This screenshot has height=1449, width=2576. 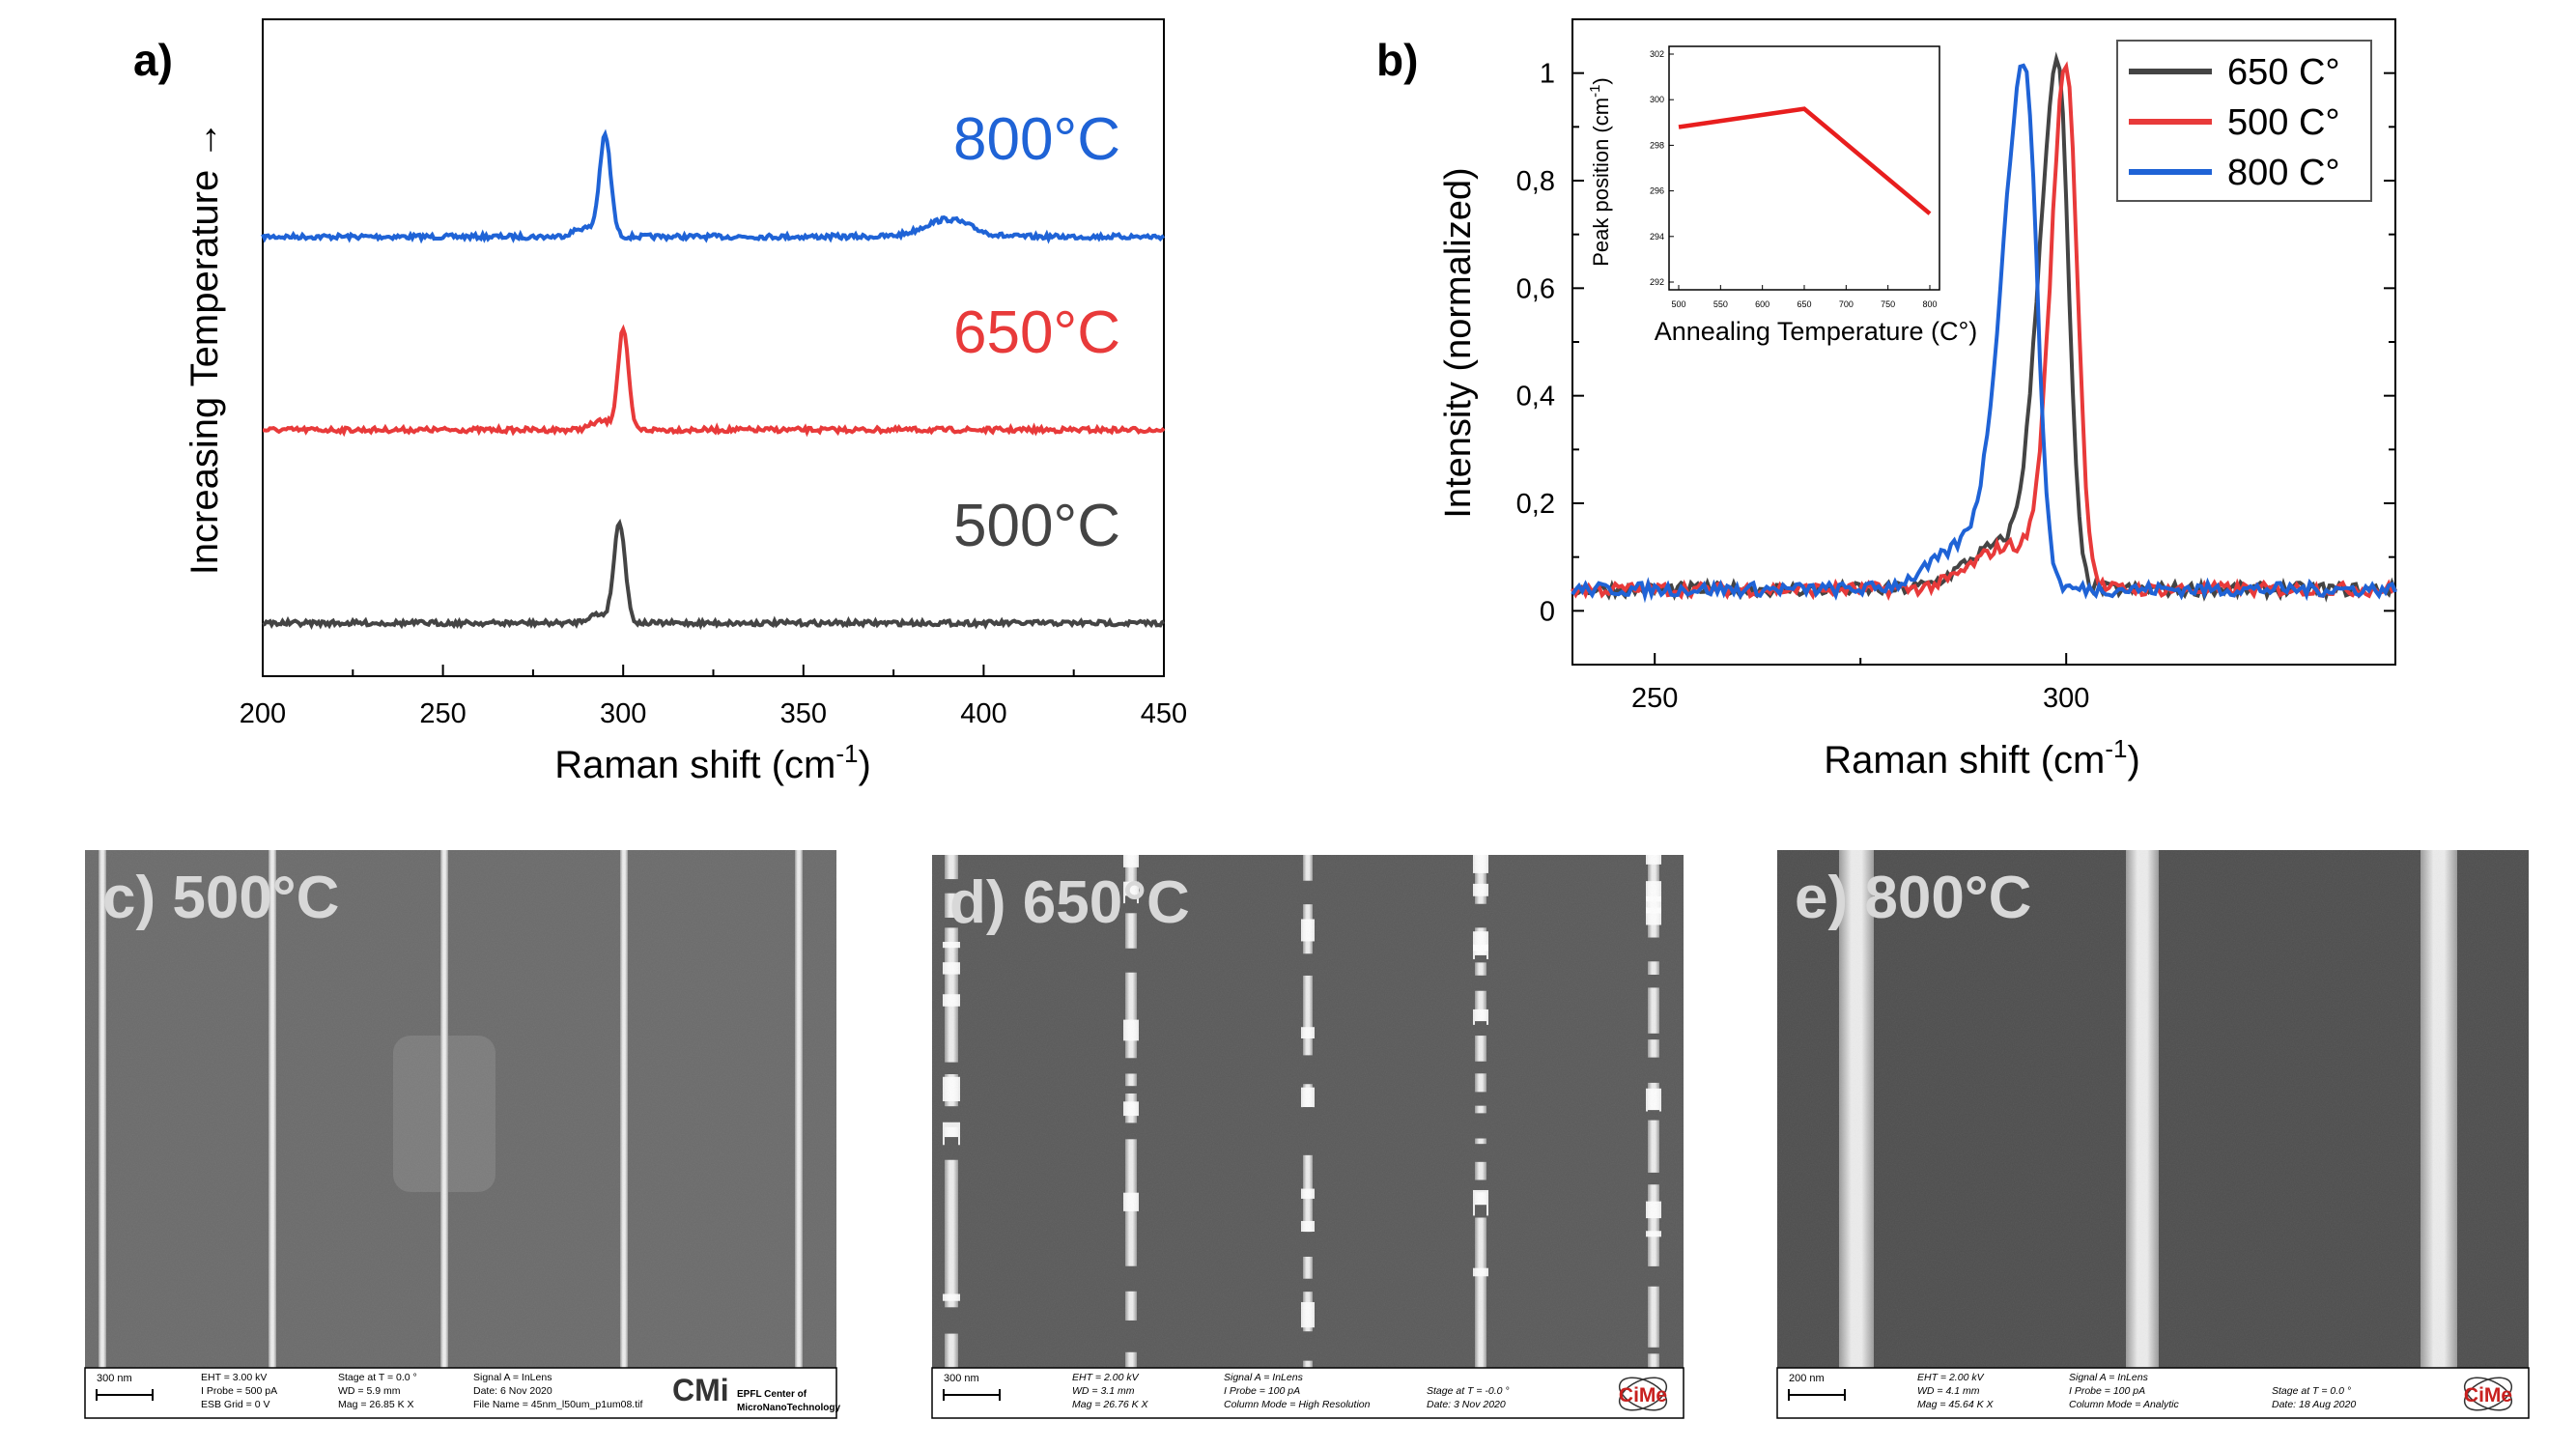 I want to click on inset-xlabel: Annealing Temperature (C°), so click(x=1816, y=331).